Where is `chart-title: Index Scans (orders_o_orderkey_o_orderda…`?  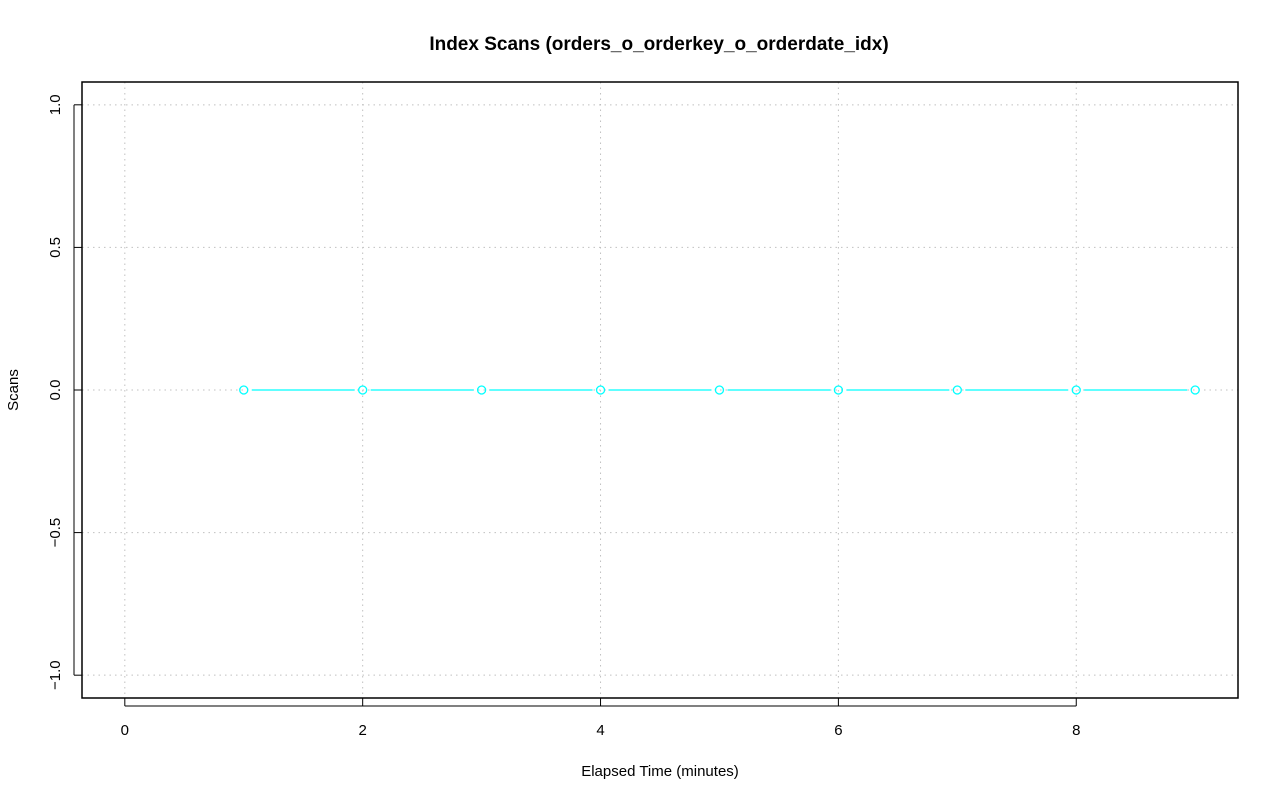 chart-title: Index Scans (orders_o_orderkey_o_orderda… is located at coordinates (658, 44).